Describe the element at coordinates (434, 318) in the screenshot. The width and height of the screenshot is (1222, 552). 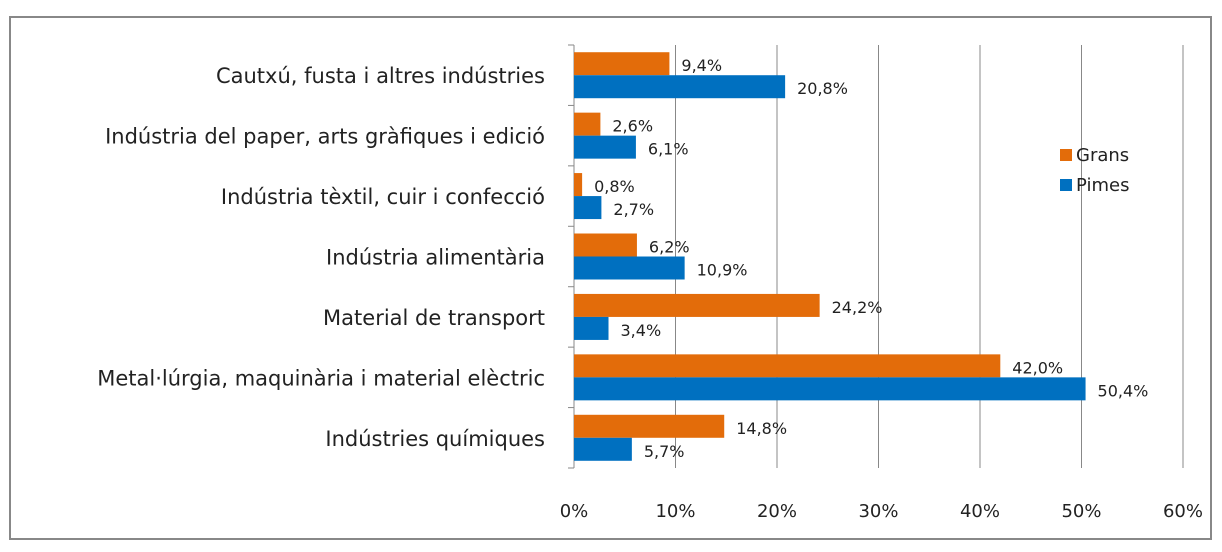
I see `y-tick-label: Material de transport` at that location.